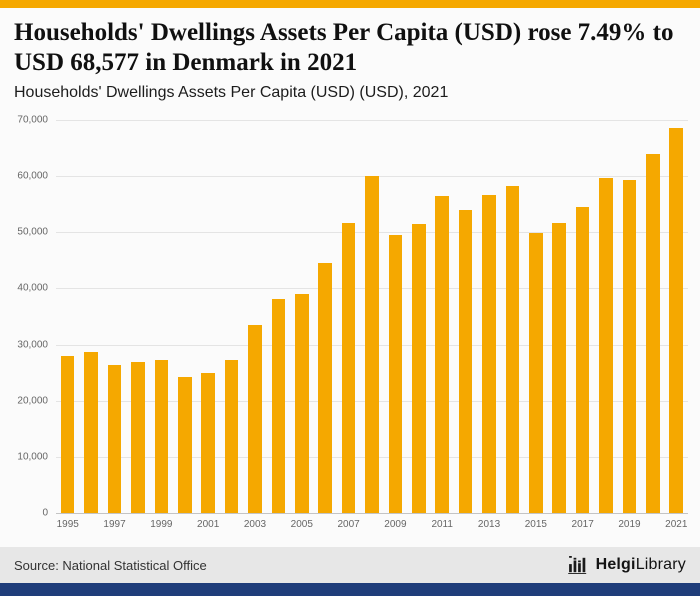  I want to click on bottom-accent-bar, so click(350, 589).